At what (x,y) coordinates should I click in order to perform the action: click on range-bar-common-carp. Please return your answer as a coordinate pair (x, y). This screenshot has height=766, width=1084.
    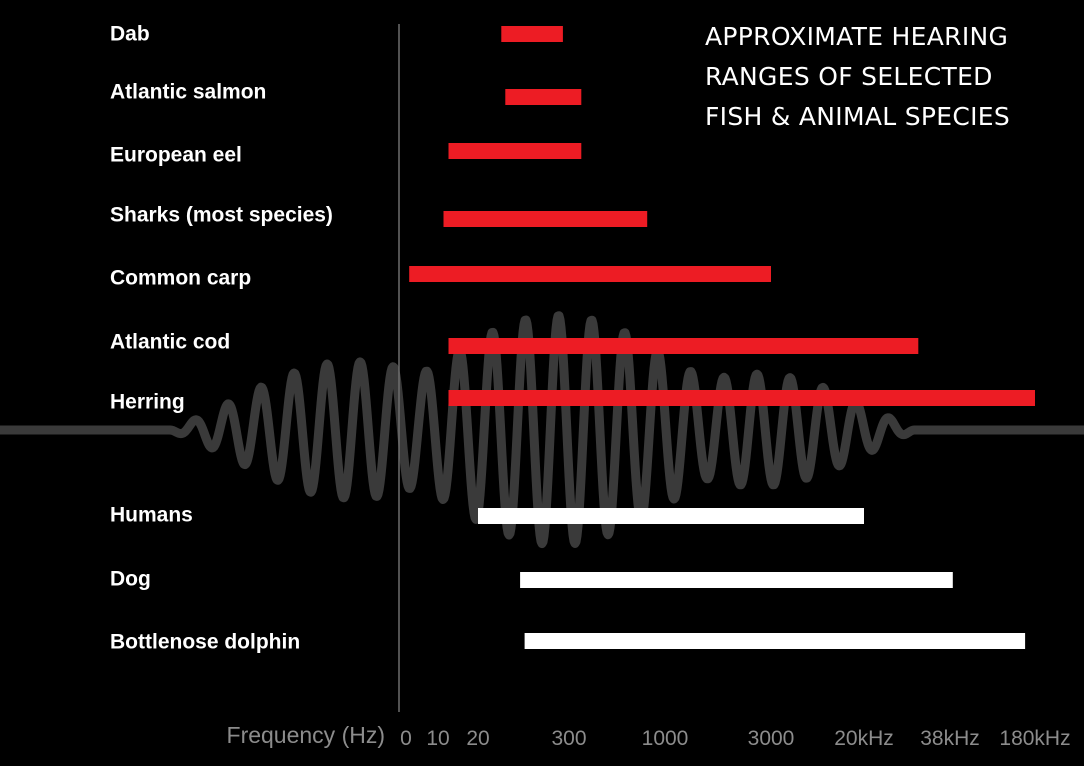
    Looking at the image, I should click on (590, 274).